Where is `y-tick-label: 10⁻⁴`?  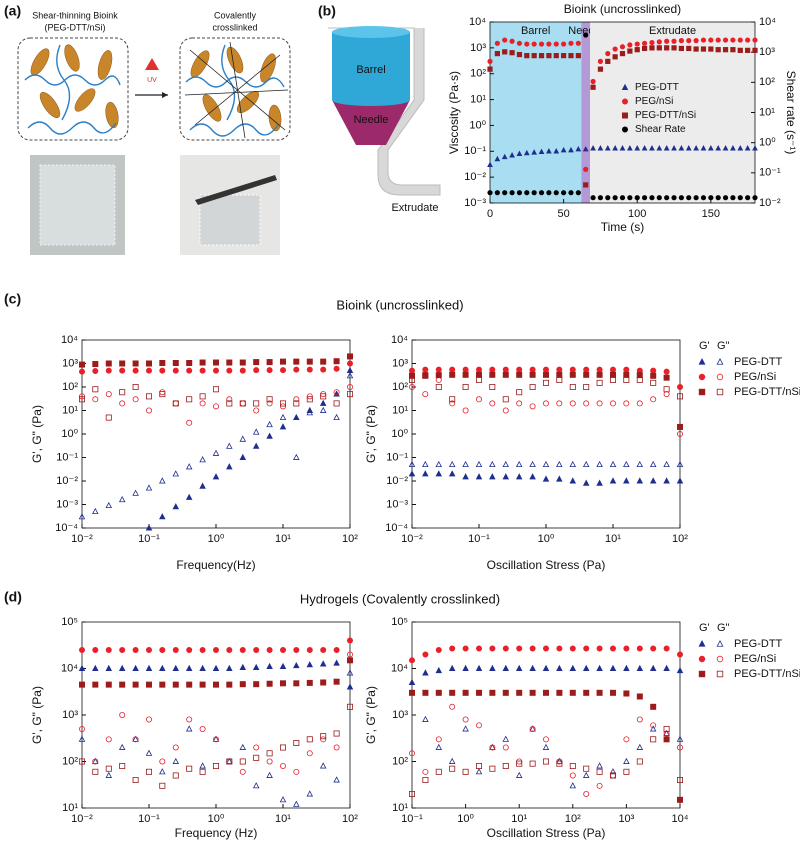
y-tick-label: 10⁻⁴ is located at coordinates (396, 528).